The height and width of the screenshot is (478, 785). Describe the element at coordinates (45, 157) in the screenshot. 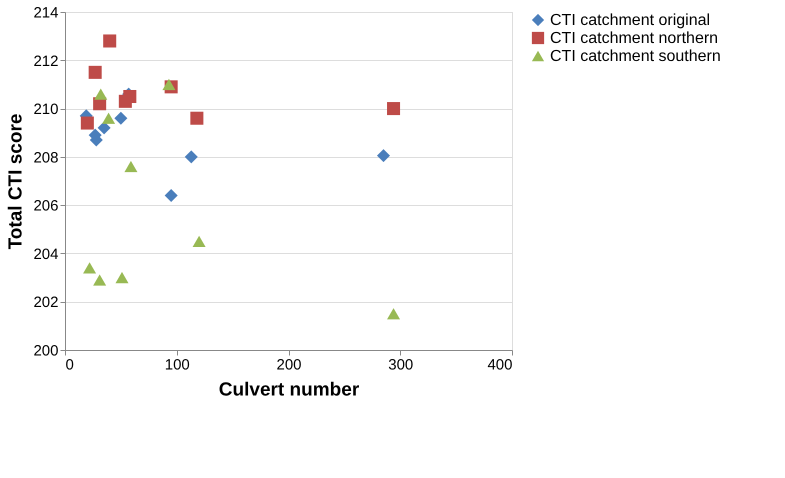

I see `y-tick-label: 208` at that location.